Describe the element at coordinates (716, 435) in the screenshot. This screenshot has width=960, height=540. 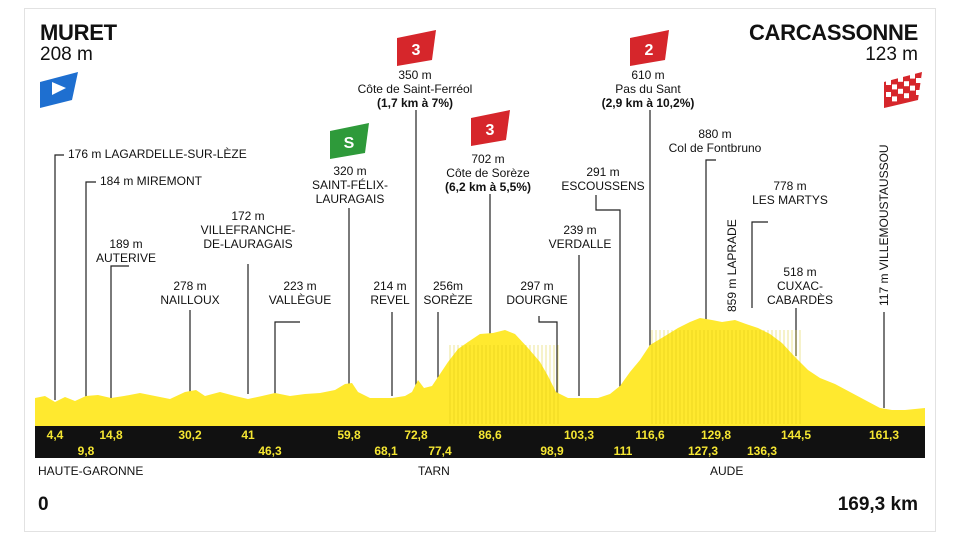
I see `km-marker: 129,8` at that location.